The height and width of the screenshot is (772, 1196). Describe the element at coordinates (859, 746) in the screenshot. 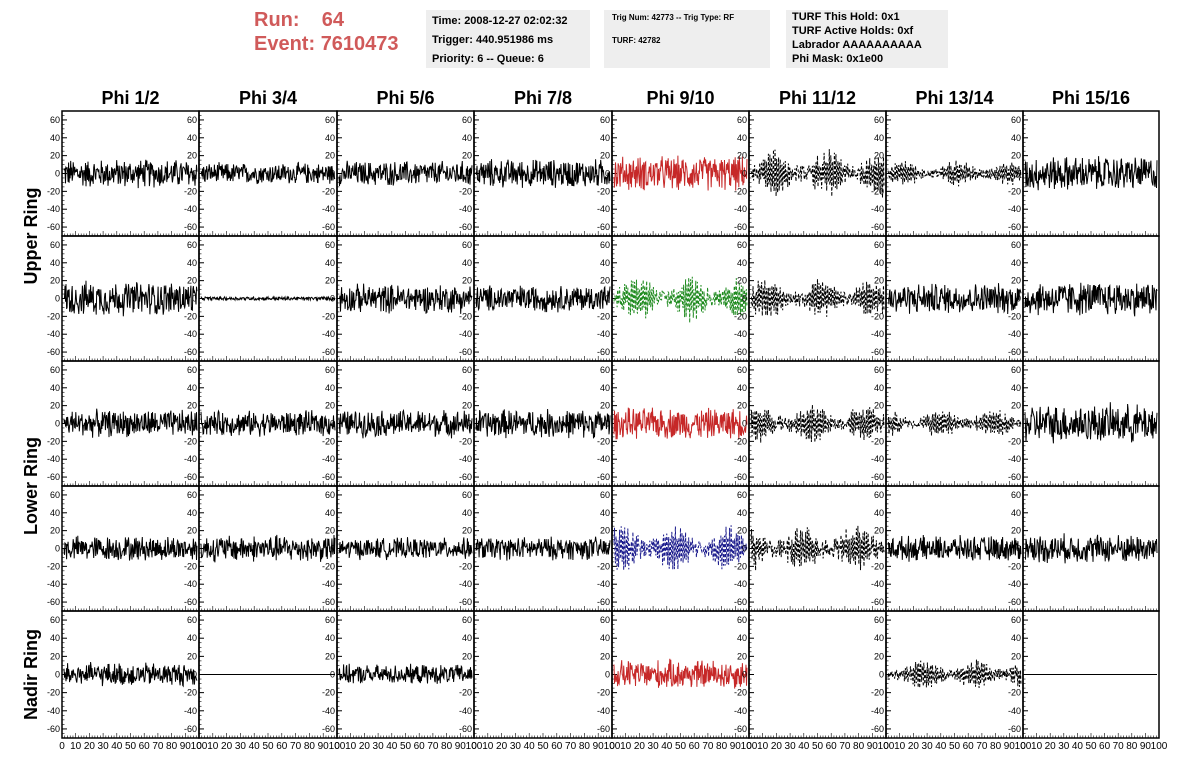

I see `x-tick-label: 80` at that location.